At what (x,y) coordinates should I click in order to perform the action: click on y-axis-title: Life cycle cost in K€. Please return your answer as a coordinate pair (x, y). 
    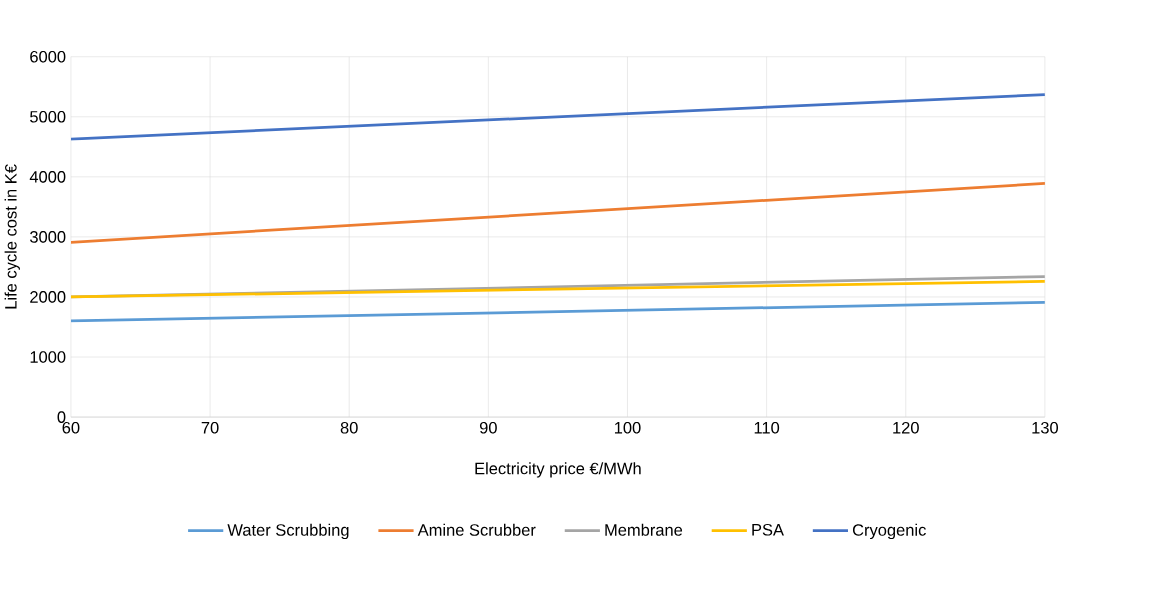
    Looking at the image, I should click on (12, 236).